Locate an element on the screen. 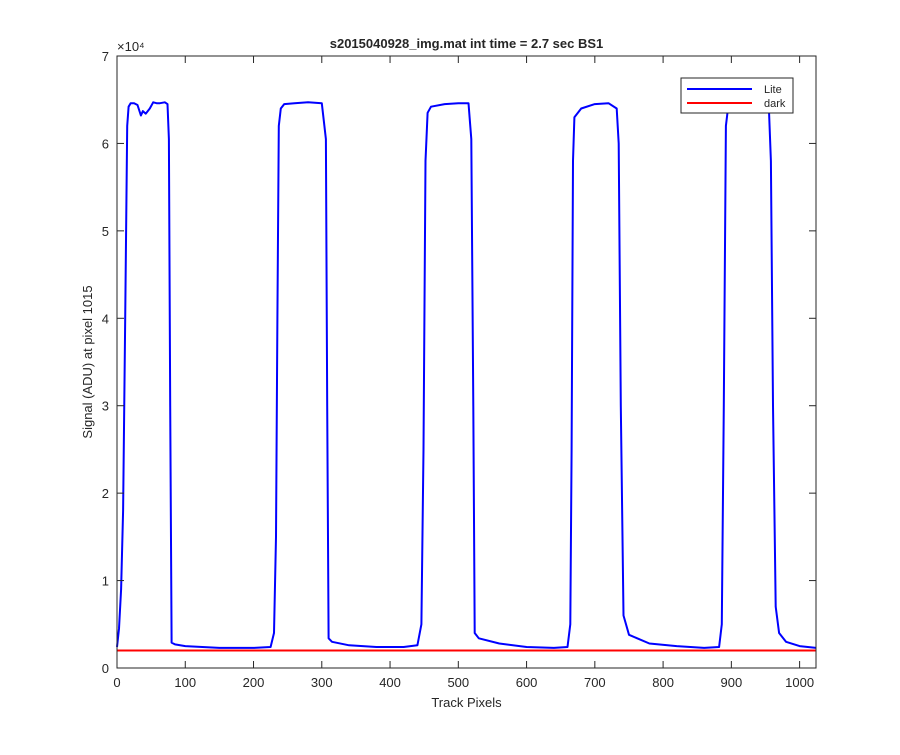 The width and height of the screenshot is (900, 755). x-tick-label: 400 is located at coordinates (390, 682).